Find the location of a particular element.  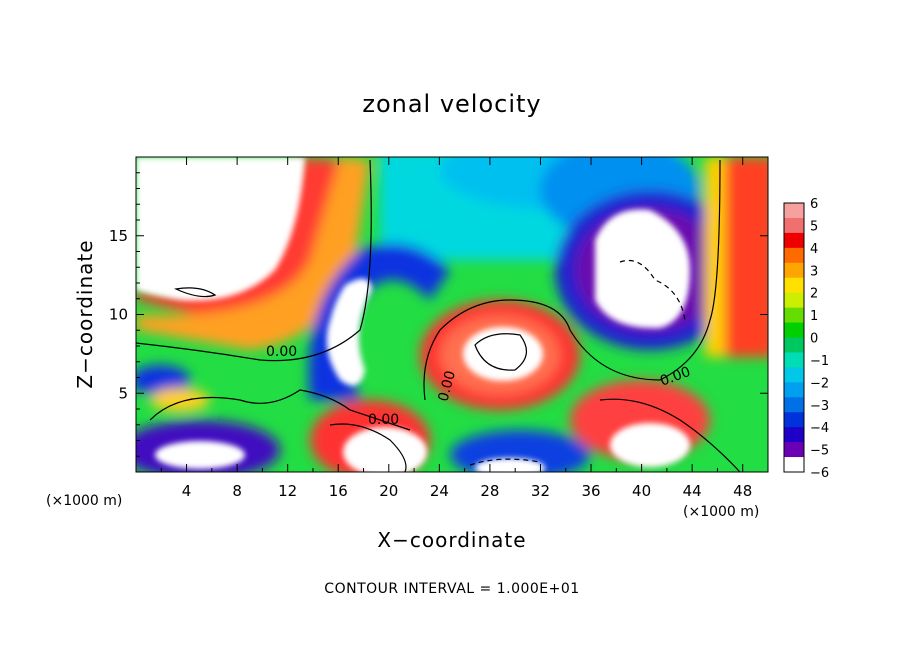

x-tick-label: 36 is located at coordinates (590, 491).